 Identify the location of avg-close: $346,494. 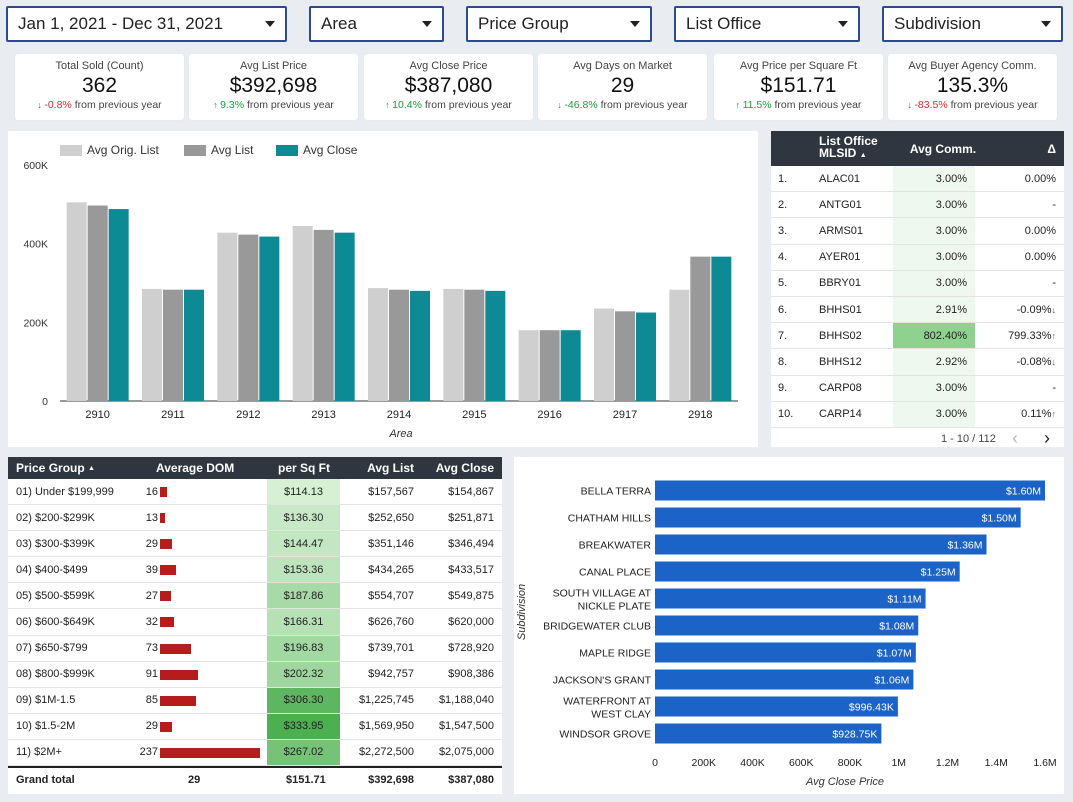
(471, 543).